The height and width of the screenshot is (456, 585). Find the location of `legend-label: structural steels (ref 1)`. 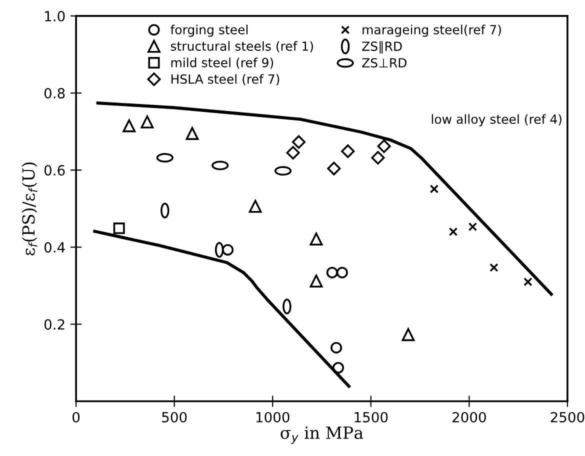

legend-label: structural steels (ref 1) is located at coordinates (241, 46).